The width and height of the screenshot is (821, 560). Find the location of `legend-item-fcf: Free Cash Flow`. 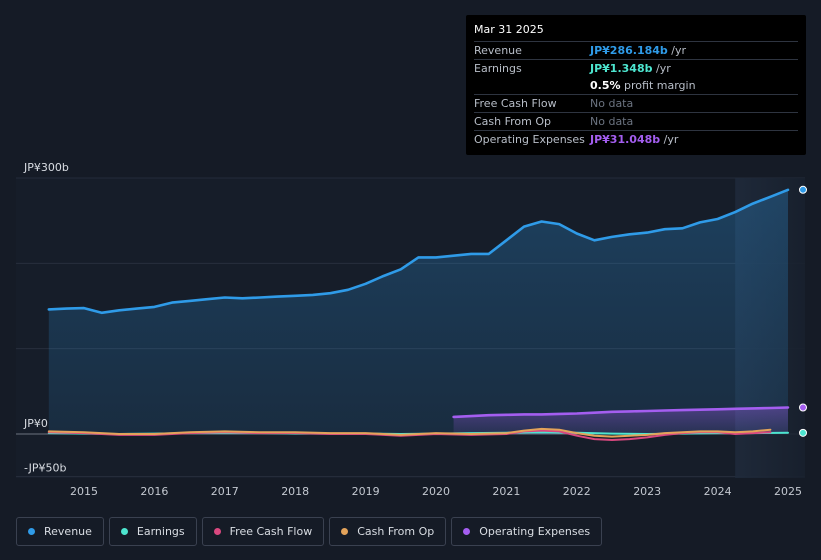

legend-item-fcf: Free Cash Flow is located at coordinates (263, 531).